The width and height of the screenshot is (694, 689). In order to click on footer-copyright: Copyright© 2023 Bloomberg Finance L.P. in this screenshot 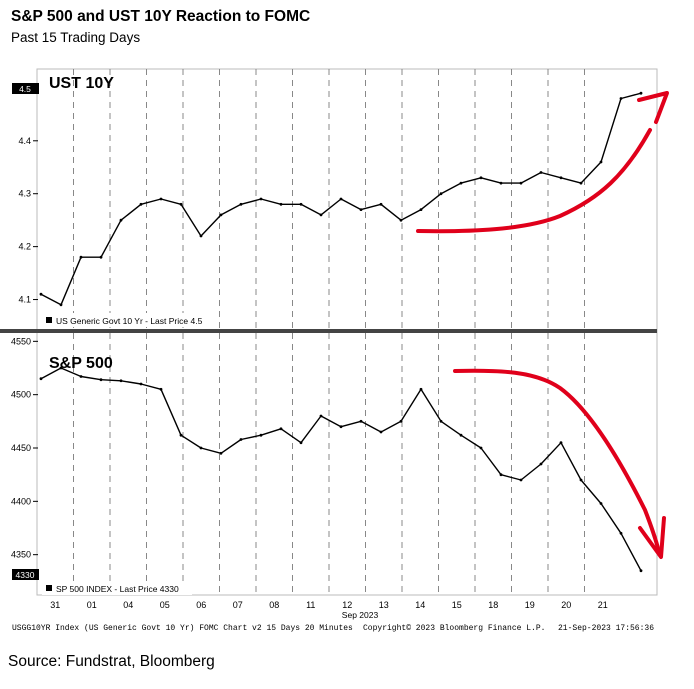, I will do `click(454, 628)`.